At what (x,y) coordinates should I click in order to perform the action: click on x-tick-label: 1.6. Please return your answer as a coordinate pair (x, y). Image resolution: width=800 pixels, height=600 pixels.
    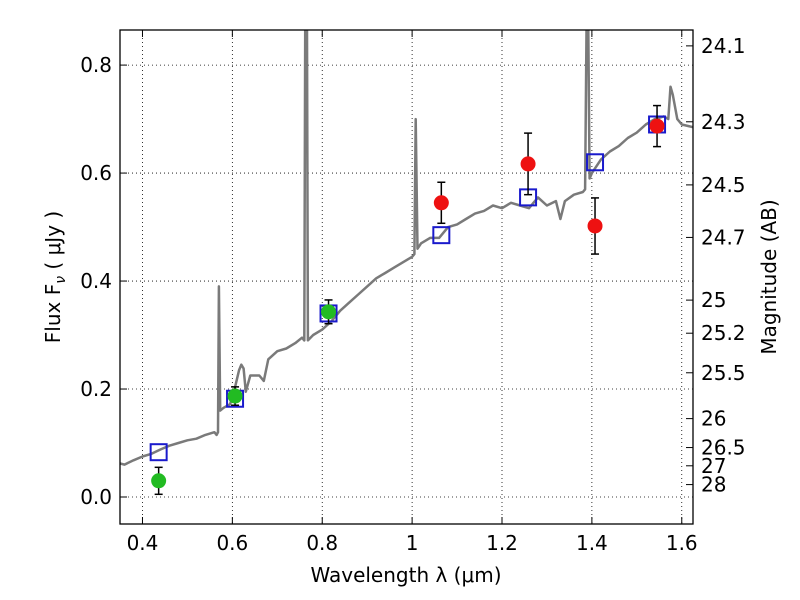
    Looking at the image, I should click on (682, 543).